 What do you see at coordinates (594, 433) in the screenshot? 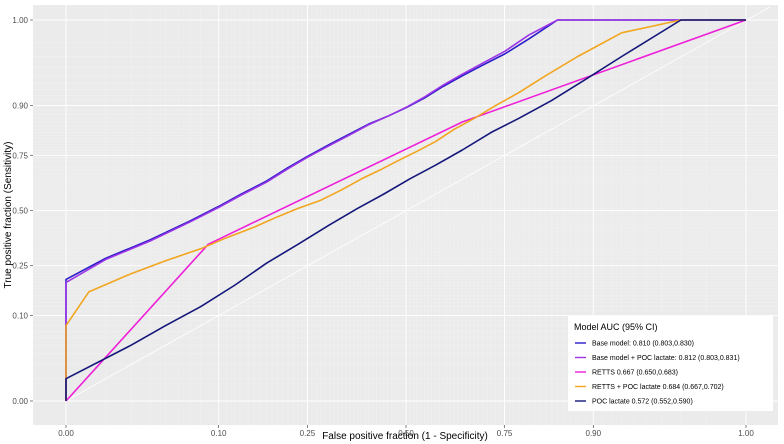
I see `x-tick-label: 0.90` at bounding box center [594, 433].